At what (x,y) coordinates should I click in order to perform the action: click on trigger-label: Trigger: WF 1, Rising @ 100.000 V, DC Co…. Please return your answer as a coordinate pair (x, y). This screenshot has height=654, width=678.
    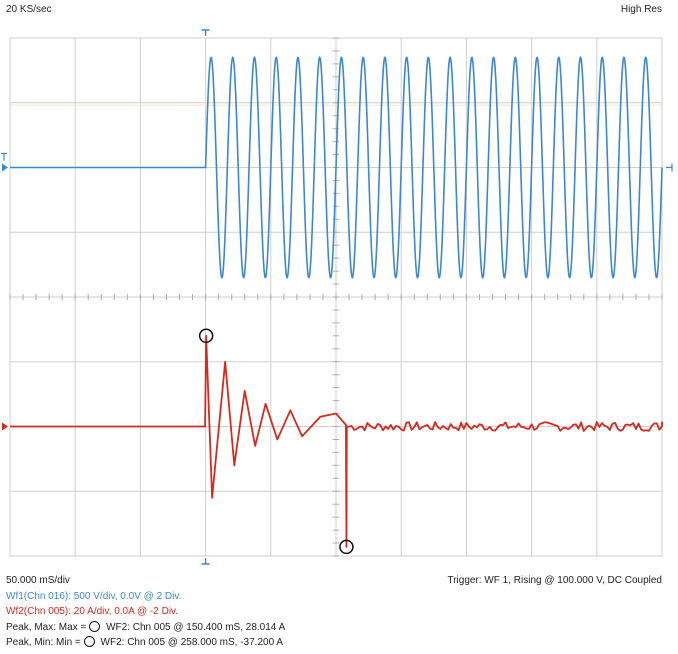
    Looking at the image, I should click on (554, 580).